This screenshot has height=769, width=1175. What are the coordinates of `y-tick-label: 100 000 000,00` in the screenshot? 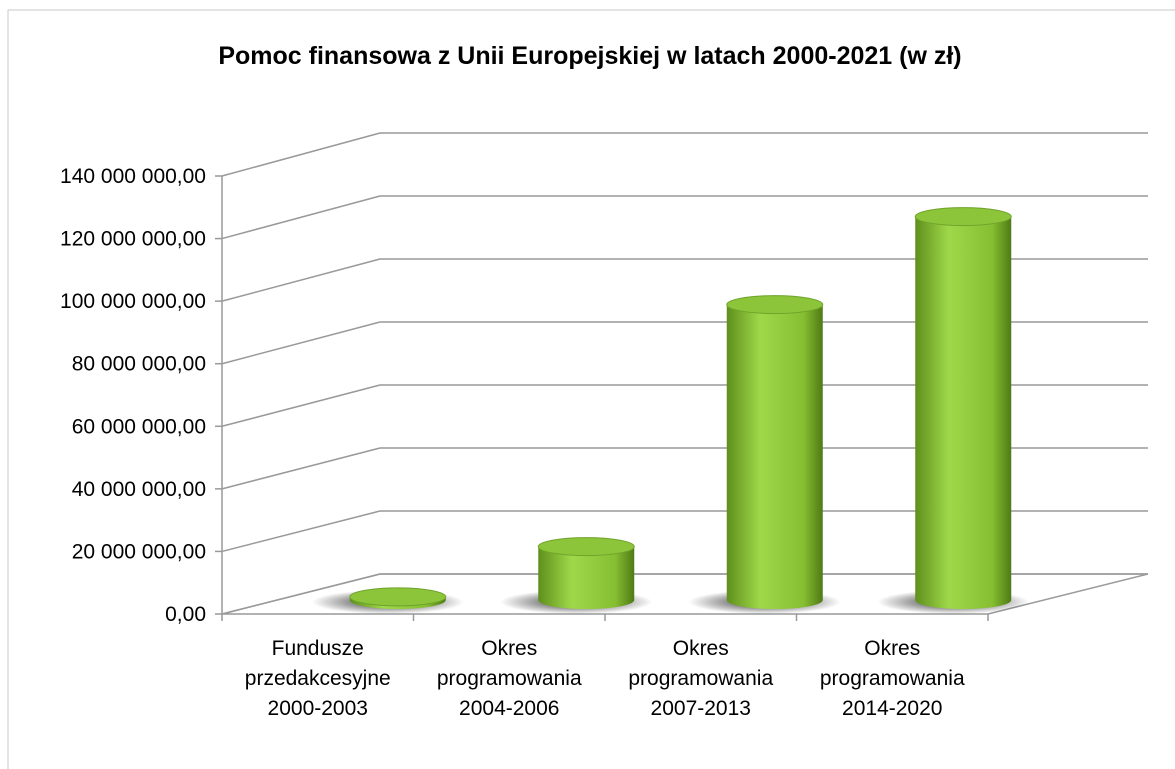 It's located at (133, 301).